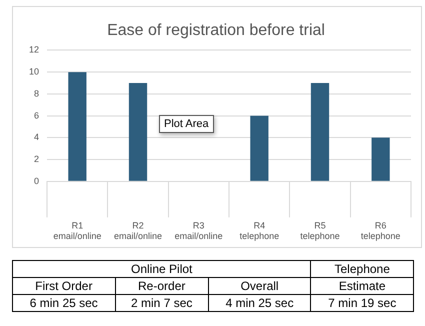 This screenshot has height=326, width=425. I want to click on y-tick-label: 6, so click(37, 115).